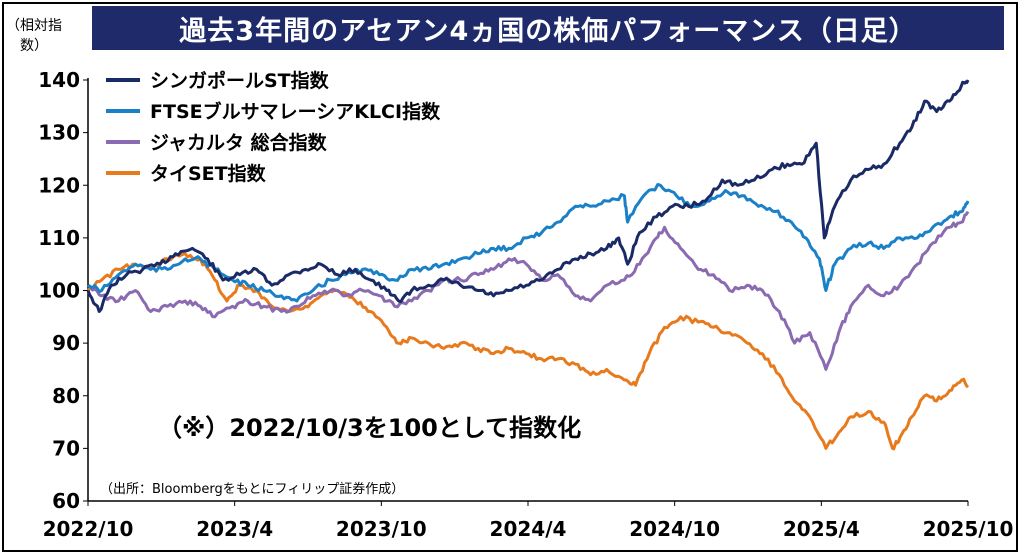 This screenshot has height=558, width=1024. What do you see at coordinates (968, 529) in the screenshot?
I see `x-tick-label: 2025/10` at bounding box center [968, 529].